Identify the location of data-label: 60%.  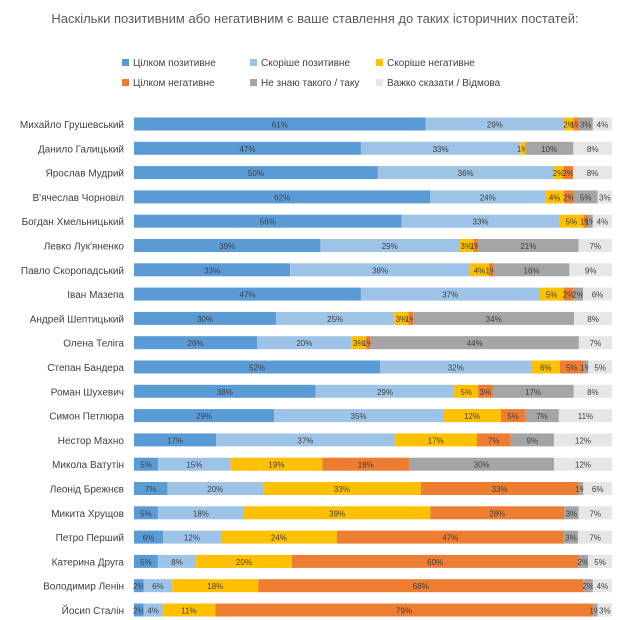
(435, 562).